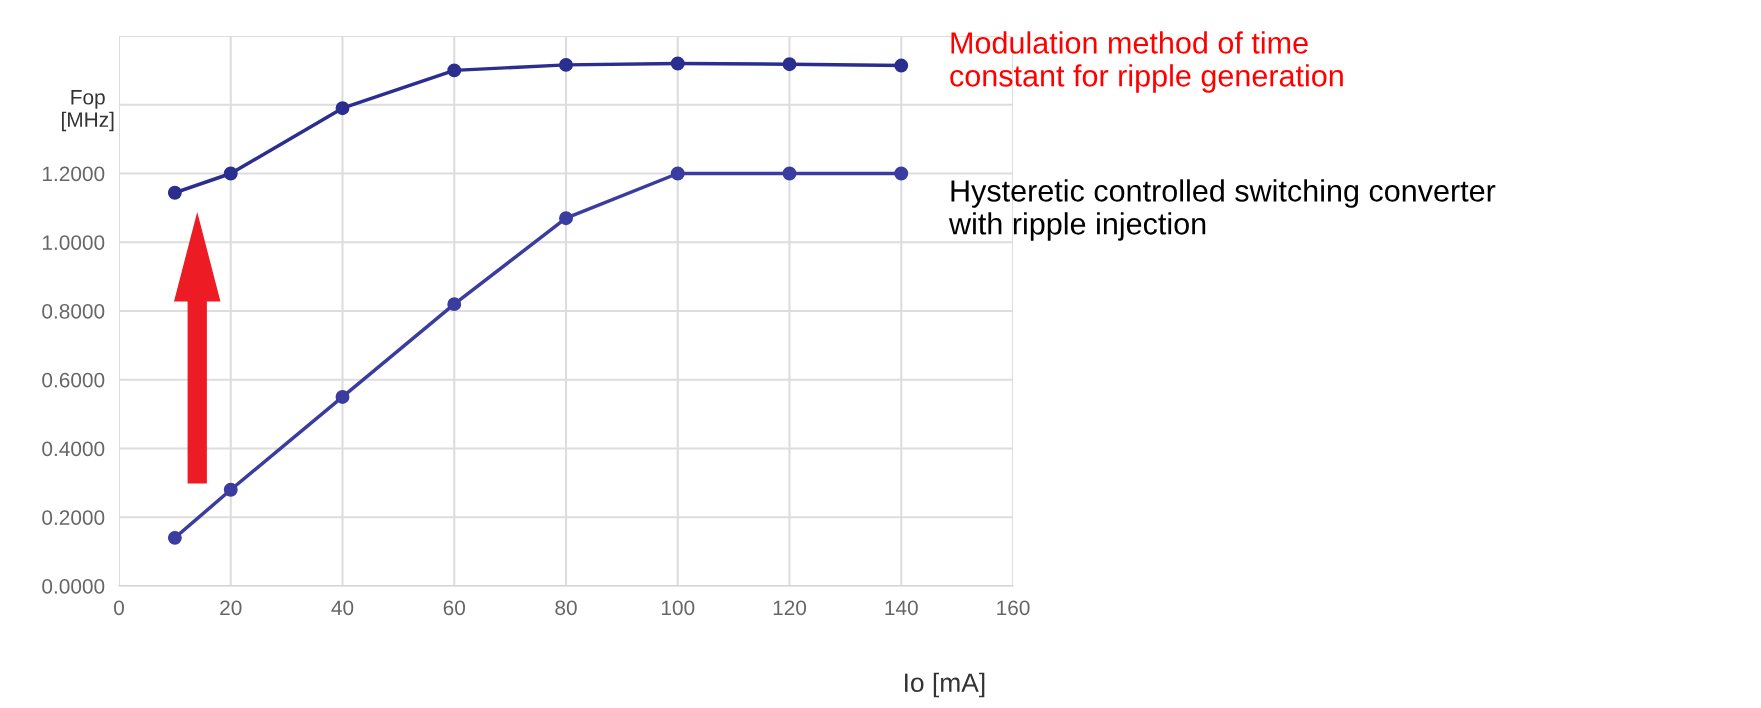 This screenshot has height=708, width=1761. I want to click on x-tick-label: 80, so click(566, 608).